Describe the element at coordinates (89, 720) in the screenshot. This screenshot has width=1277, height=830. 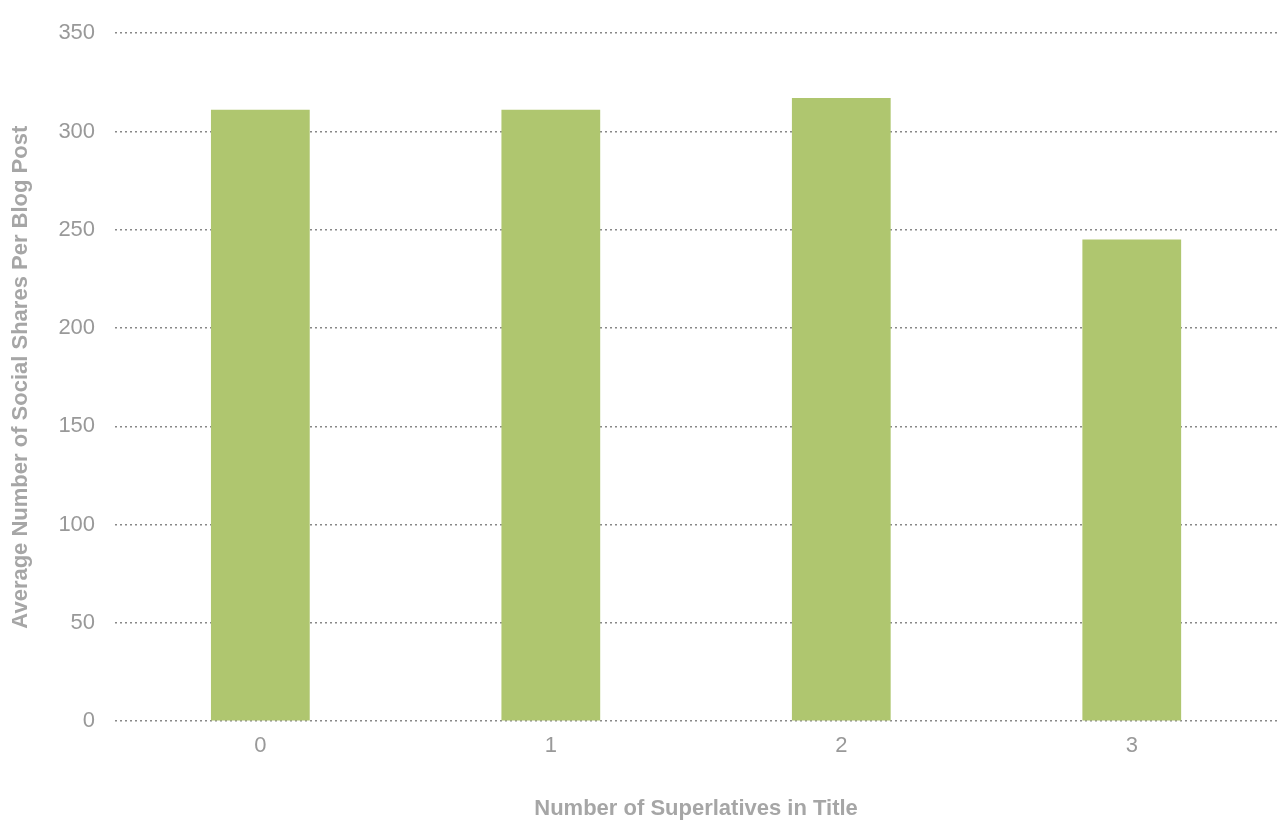
I see `y-tick-label: 0` at that location.